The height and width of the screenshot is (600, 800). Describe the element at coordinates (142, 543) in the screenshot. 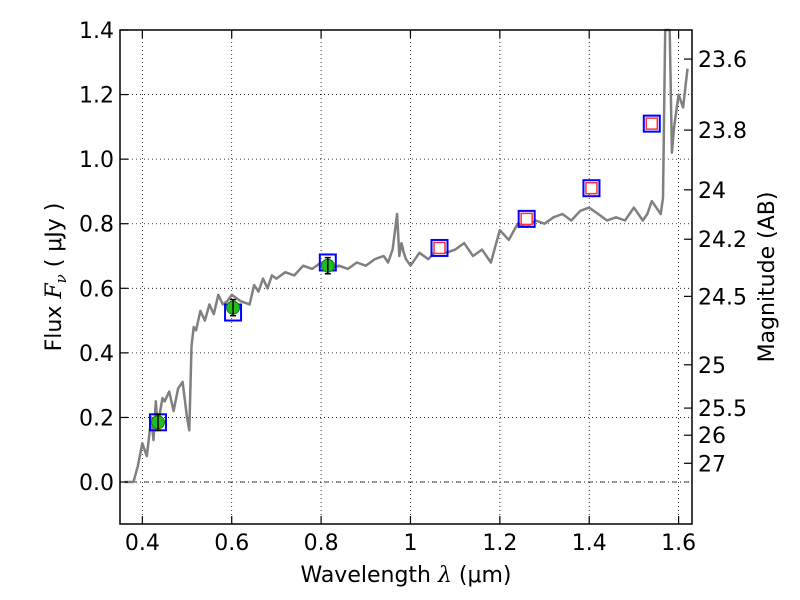

I see `x-tick-label: 0.4` at that location.